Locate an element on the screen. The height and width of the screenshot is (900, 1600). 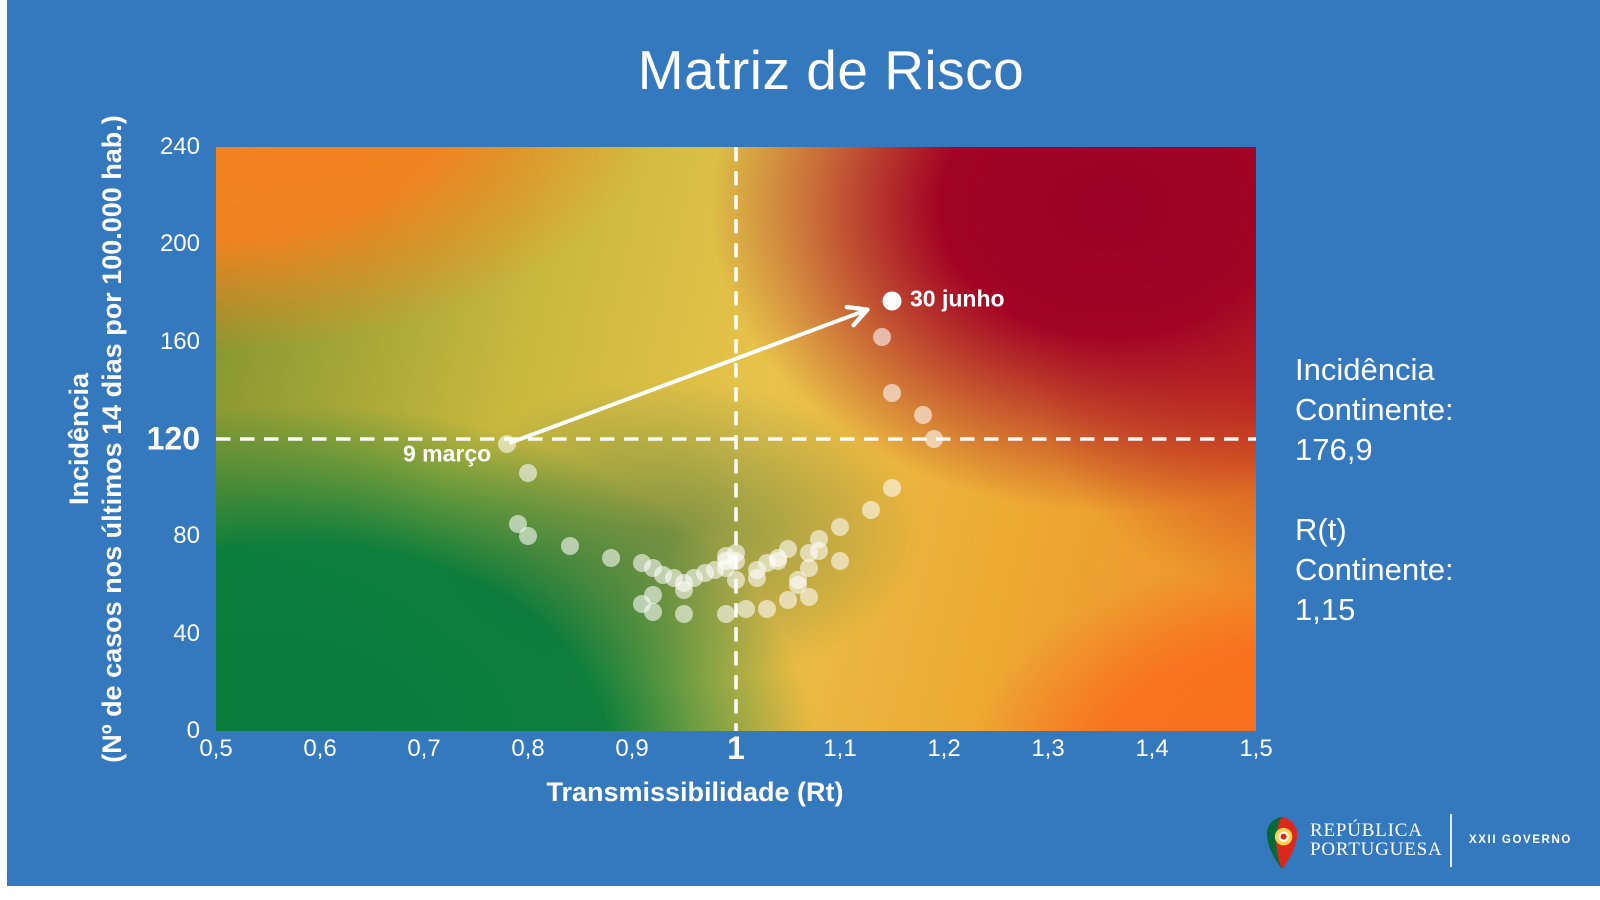
republic-wordmark-line1: REPÚBLICA is located at coordinates (1366, 830).